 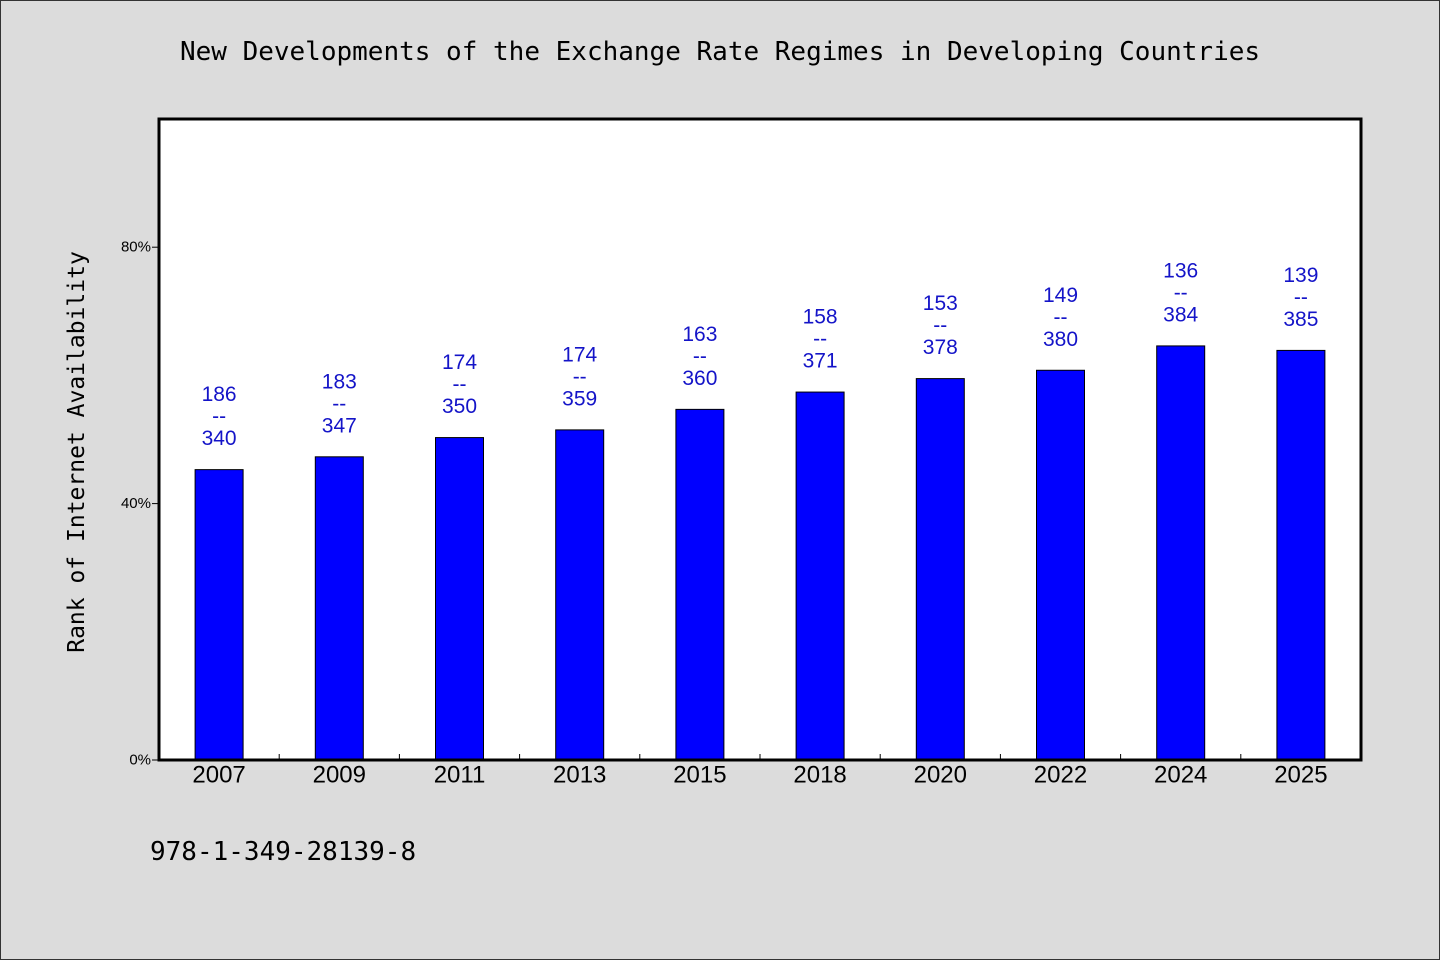 What do you see at coordinates (699, 378) in the screenshot?
I see `data-label-2015-line-3: 360` at bounding box center [699, 378].